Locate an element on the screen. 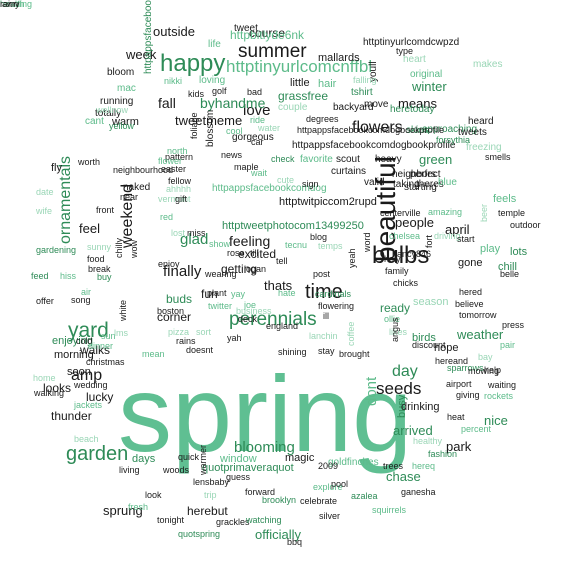  word-yeah: yeah is located at coordinates (352, 258).